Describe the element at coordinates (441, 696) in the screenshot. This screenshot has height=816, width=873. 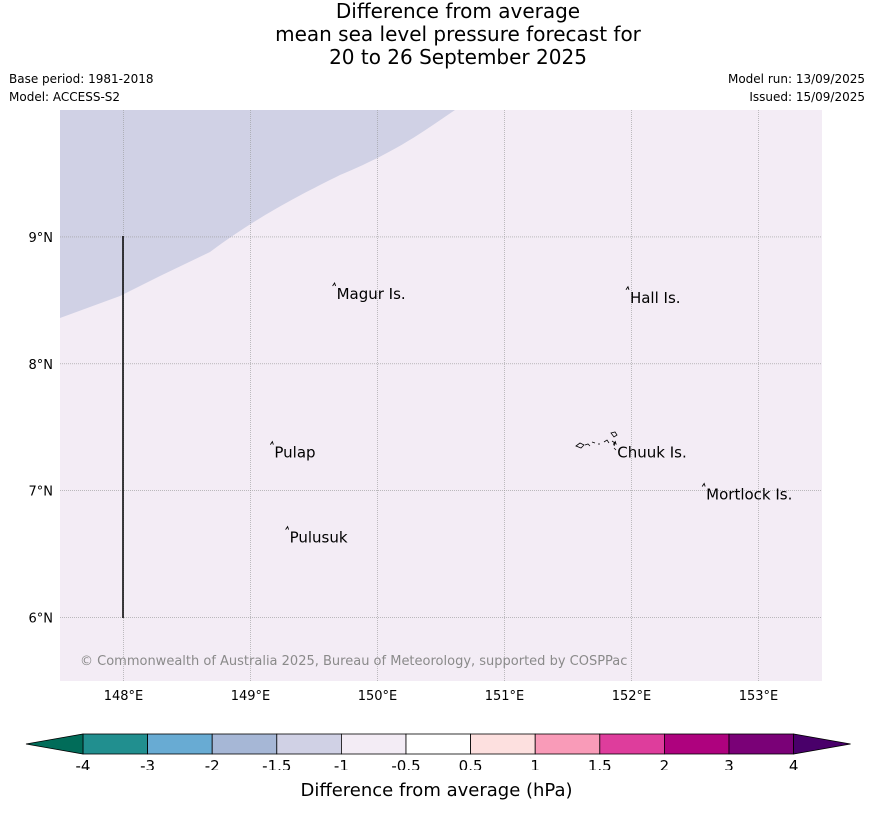
I see `longitude-tick-labels: 148°E 149°E 150°E 151°E 152°E 153°E` at that location.